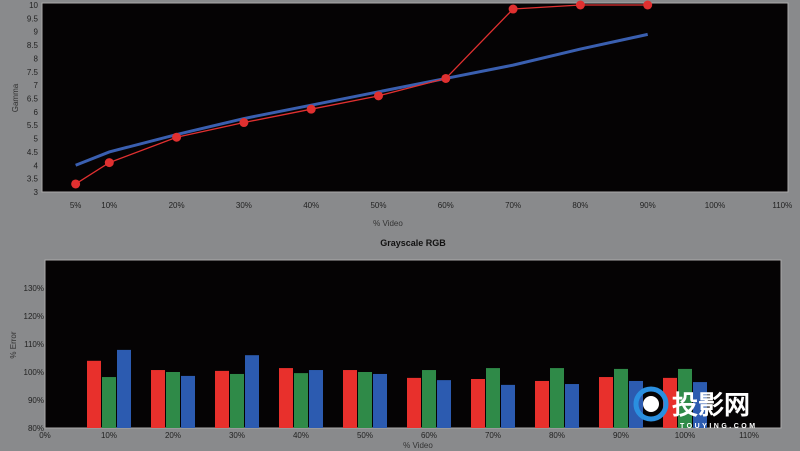  Describe the element at coordinates (34, 344) in the screenshot. I see `y-tick-label: 110%` at that location.